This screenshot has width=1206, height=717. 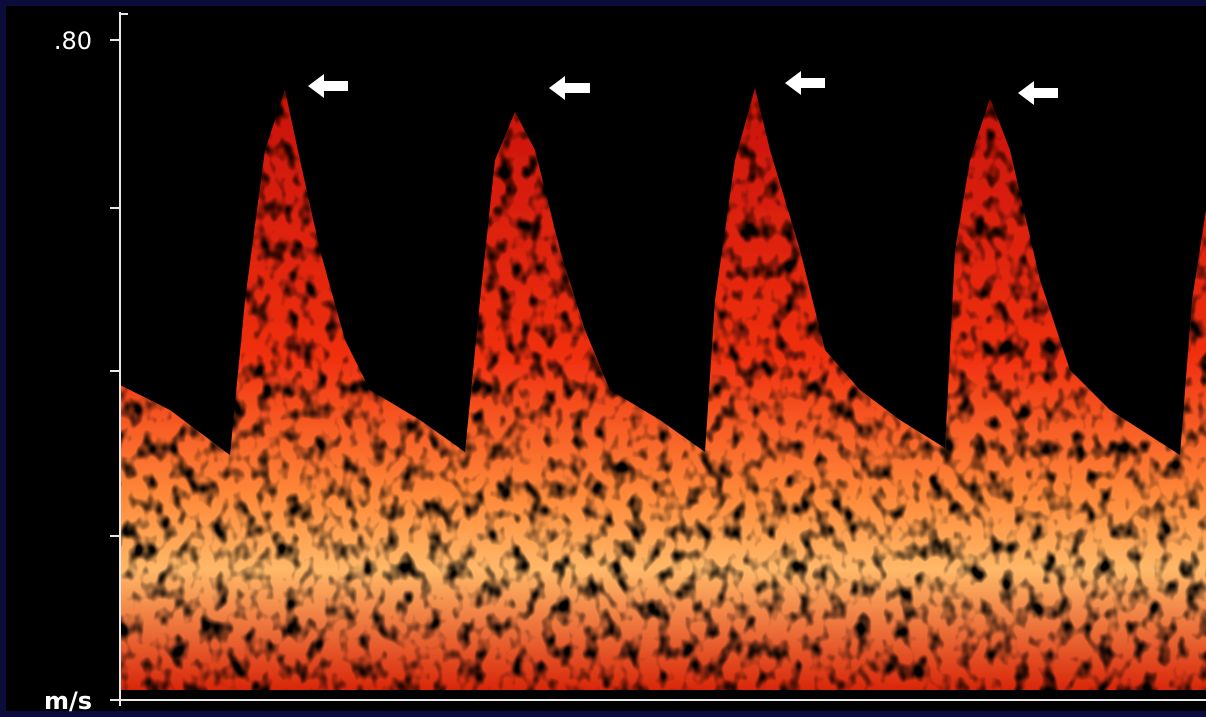 I want to click on axis-unit: m/s, so click(x=68, y=701).